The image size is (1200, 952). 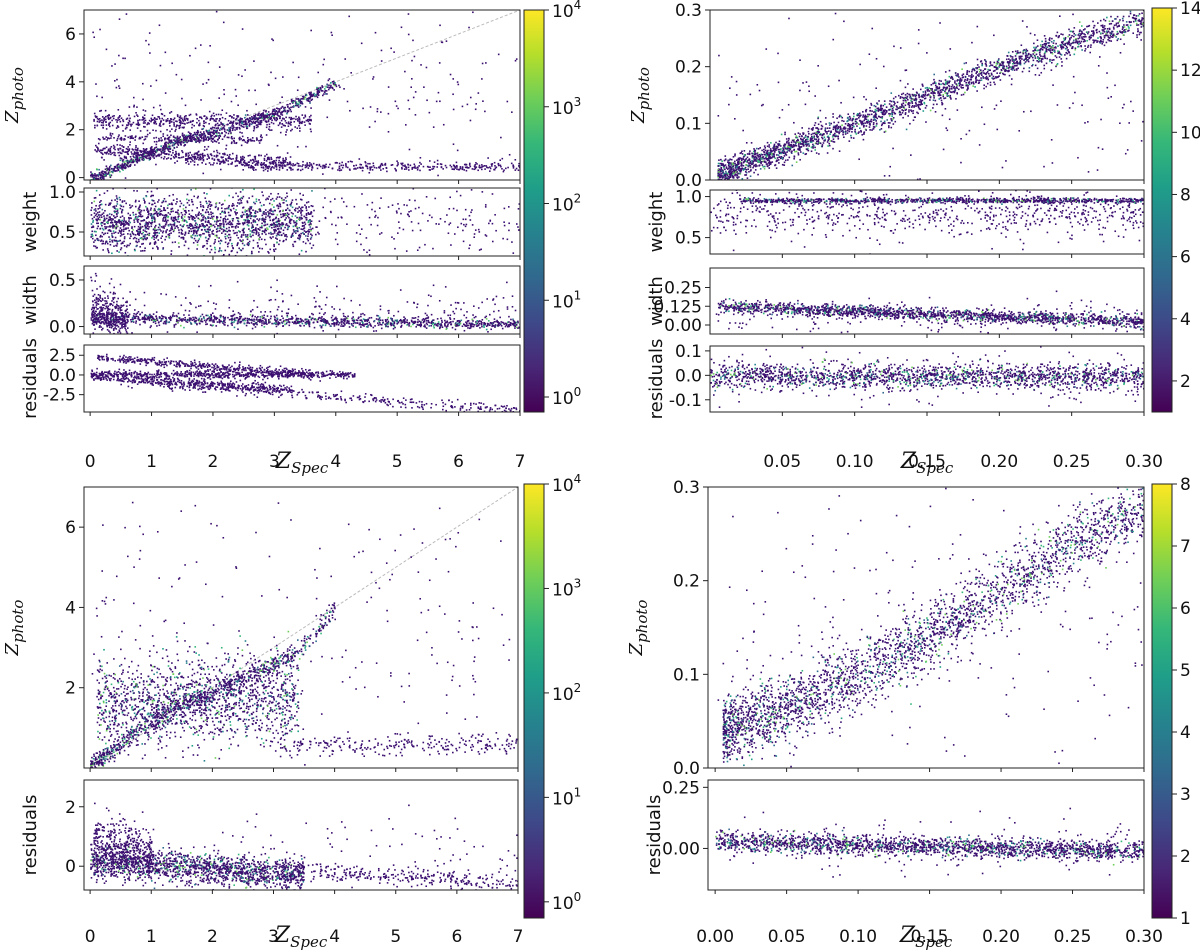 I want to click on y-tick-label: 4, so click(x=70, y=83).